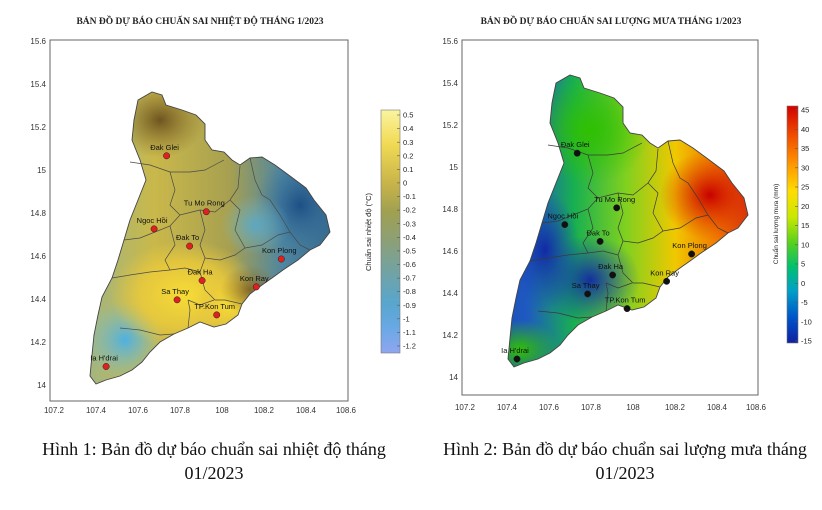 This screenshot has height=510, width=822. What do you see at coordinates (803, 264) in the screenshot?
I see `colorbar-tick-label: 5` at bounding box center [803, 264].